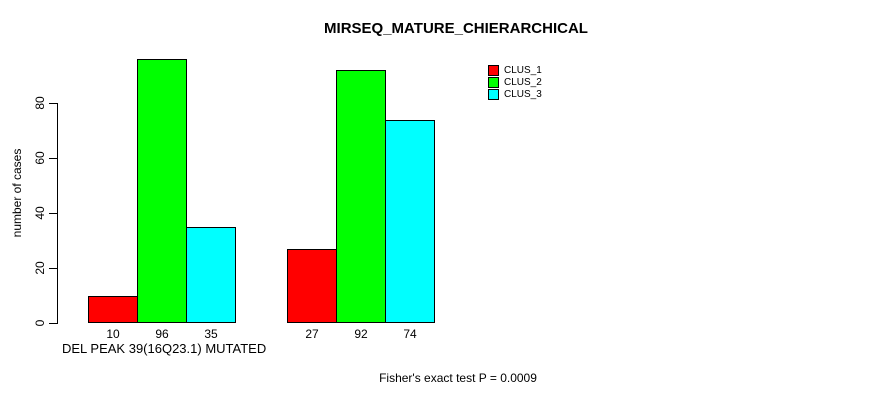  What do you see at coordinates (162, 191) in the screenshot?
I see `bar-clus_2-group1` at bounding box center [162, 191].